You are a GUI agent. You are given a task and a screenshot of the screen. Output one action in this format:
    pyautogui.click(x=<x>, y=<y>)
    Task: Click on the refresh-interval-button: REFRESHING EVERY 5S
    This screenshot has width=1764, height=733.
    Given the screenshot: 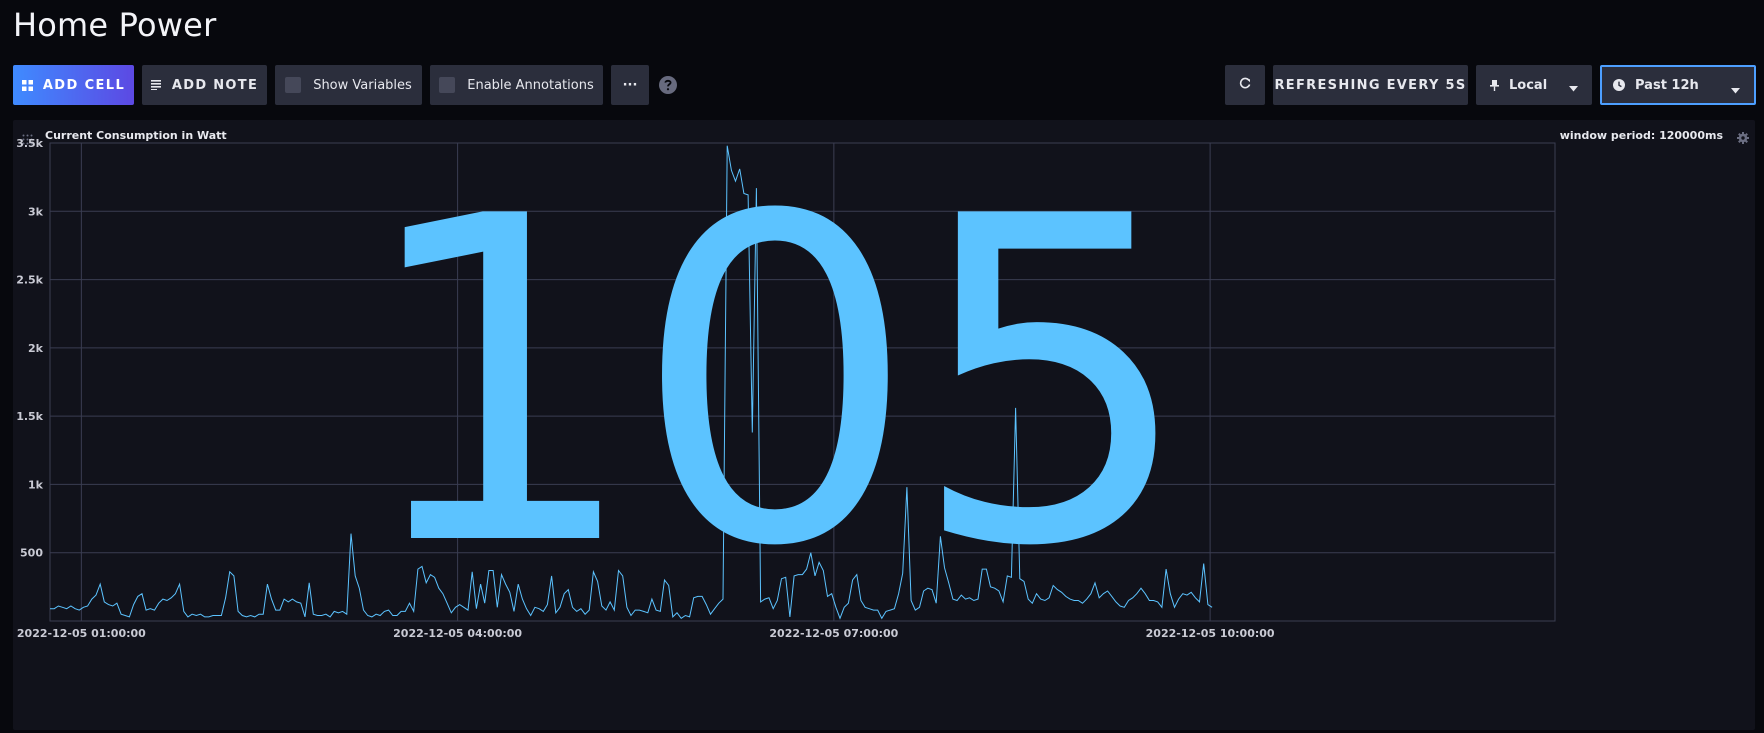 What is the action you would take?
    pyautogui.click(x=1370, y=85)
    